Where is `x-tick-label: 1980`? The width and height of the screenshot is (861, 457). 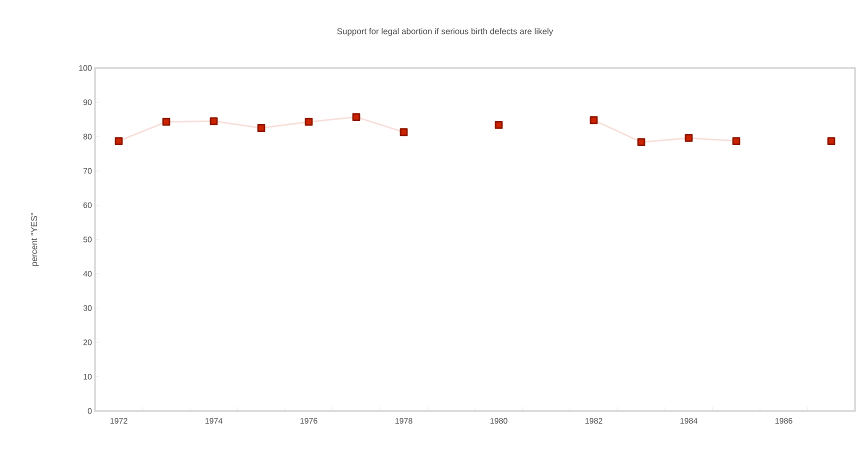 x-tick-label: 1980 is located at coordinates (499, 421).